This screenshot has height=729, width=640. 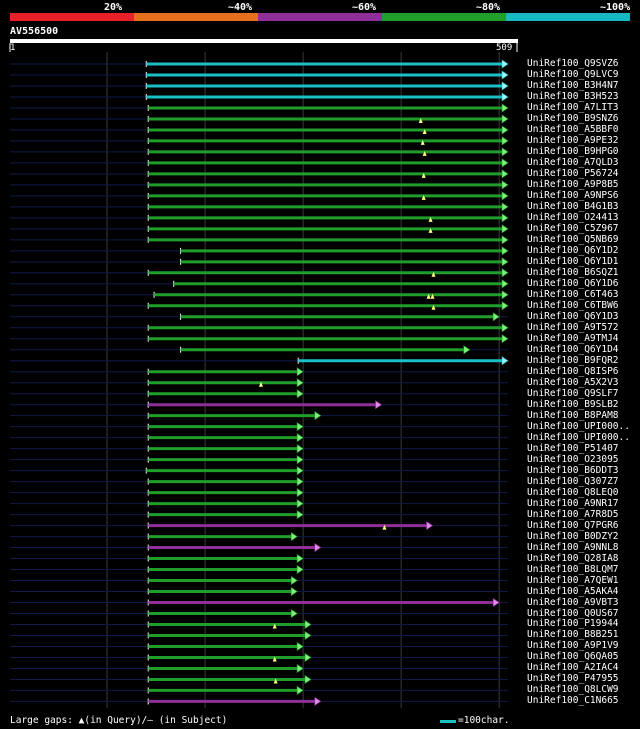 I want to click on hit-label: UniRef100_Q6Y1D2, so click(x=573, y=250).